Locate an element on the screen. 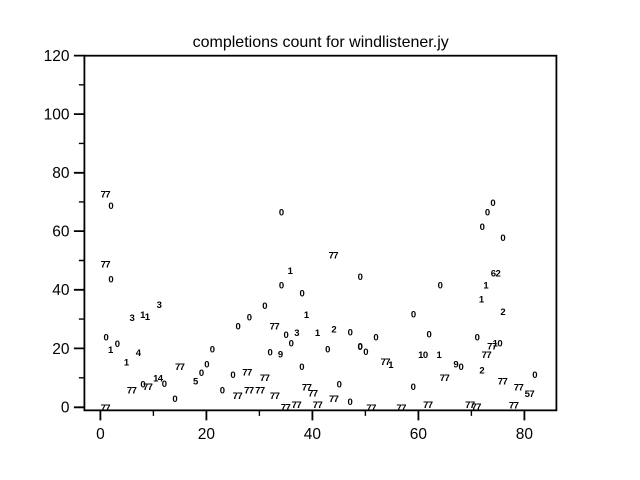 This screenshot has width=640, height=480. svg-text: 62 is located at coordinates (496, 273).